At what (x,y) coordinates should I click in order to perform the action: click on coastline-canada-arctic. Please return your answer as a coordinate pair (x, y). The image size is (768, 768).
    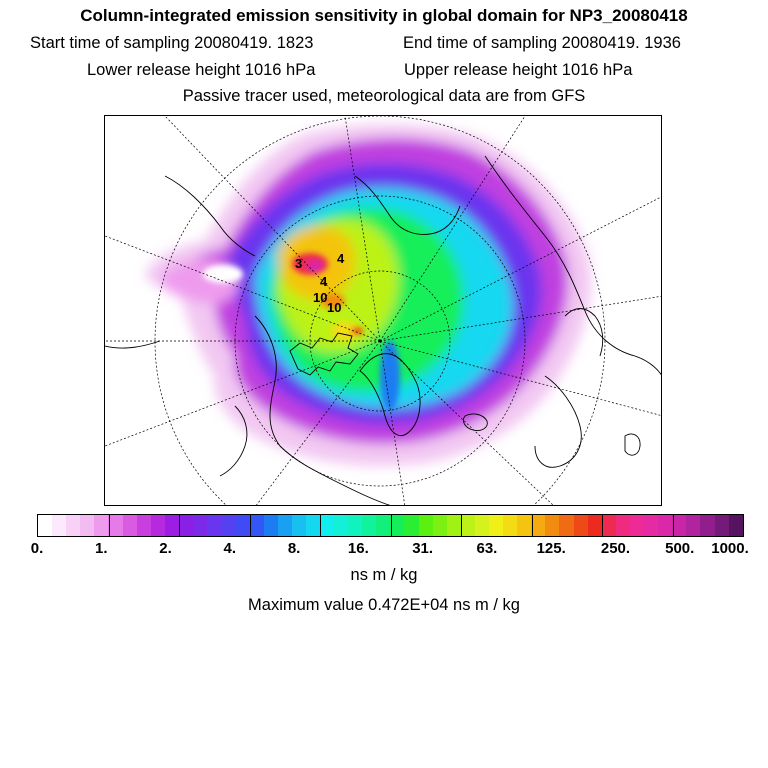
    Looking at the image, I should click on (324, 354).